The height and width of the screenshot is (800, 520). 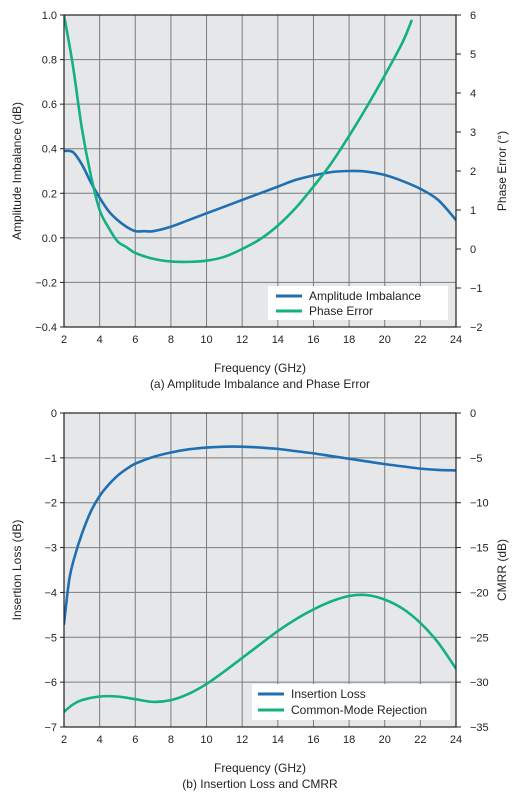 I want to click on chart-a-legend-box, so click(x=358, y=303).